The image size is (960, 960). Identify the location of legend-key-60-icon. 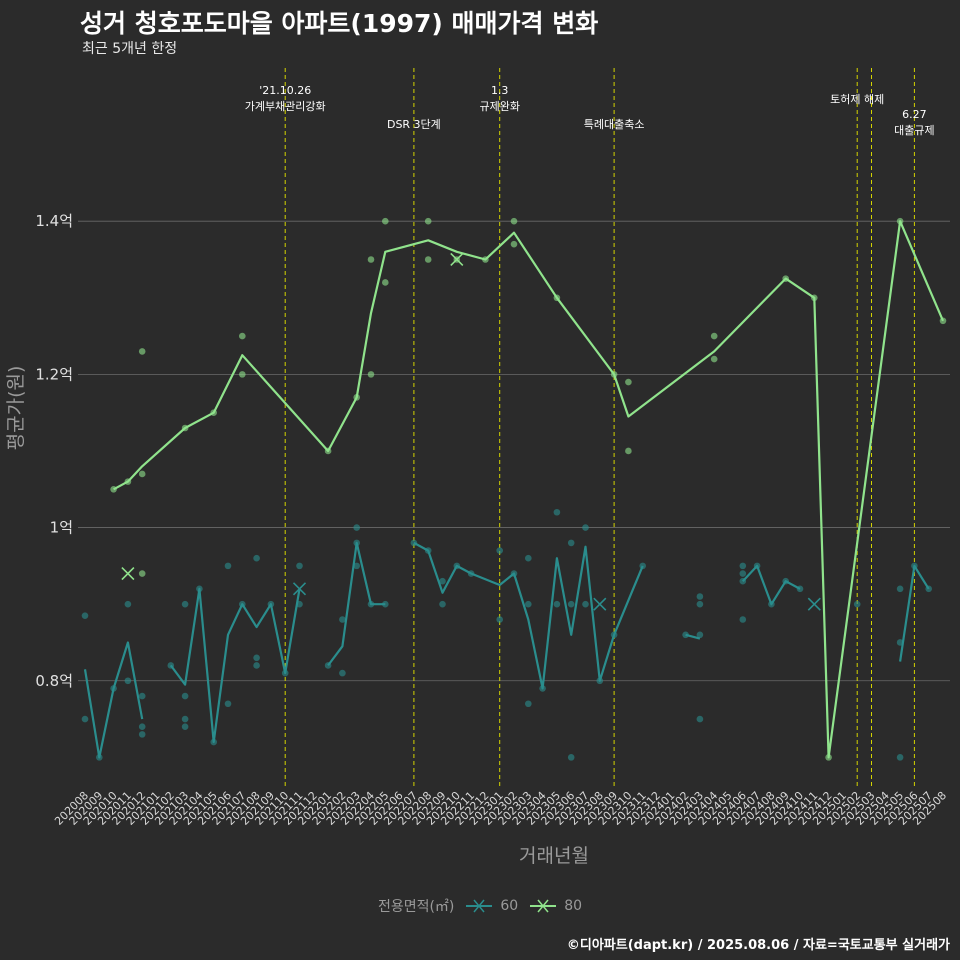
(479, 906).